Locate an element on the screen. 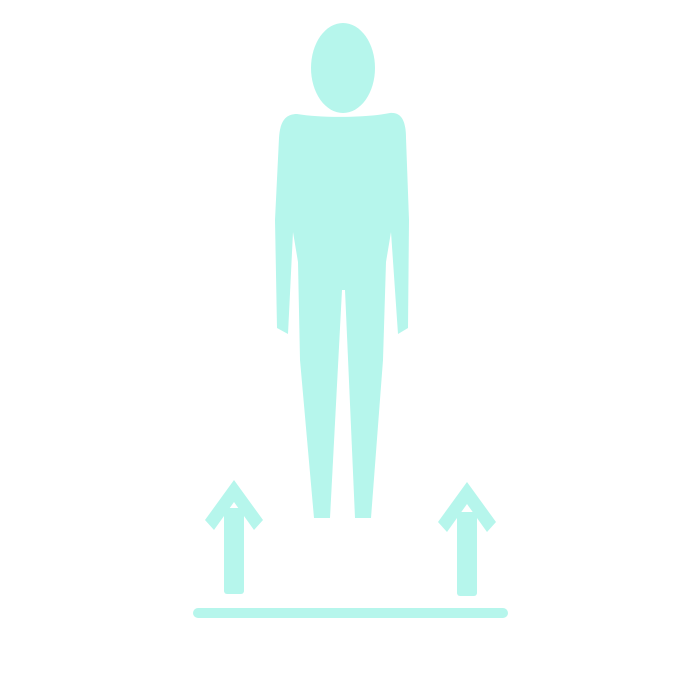  person-head is located at coordinates (343, 68).